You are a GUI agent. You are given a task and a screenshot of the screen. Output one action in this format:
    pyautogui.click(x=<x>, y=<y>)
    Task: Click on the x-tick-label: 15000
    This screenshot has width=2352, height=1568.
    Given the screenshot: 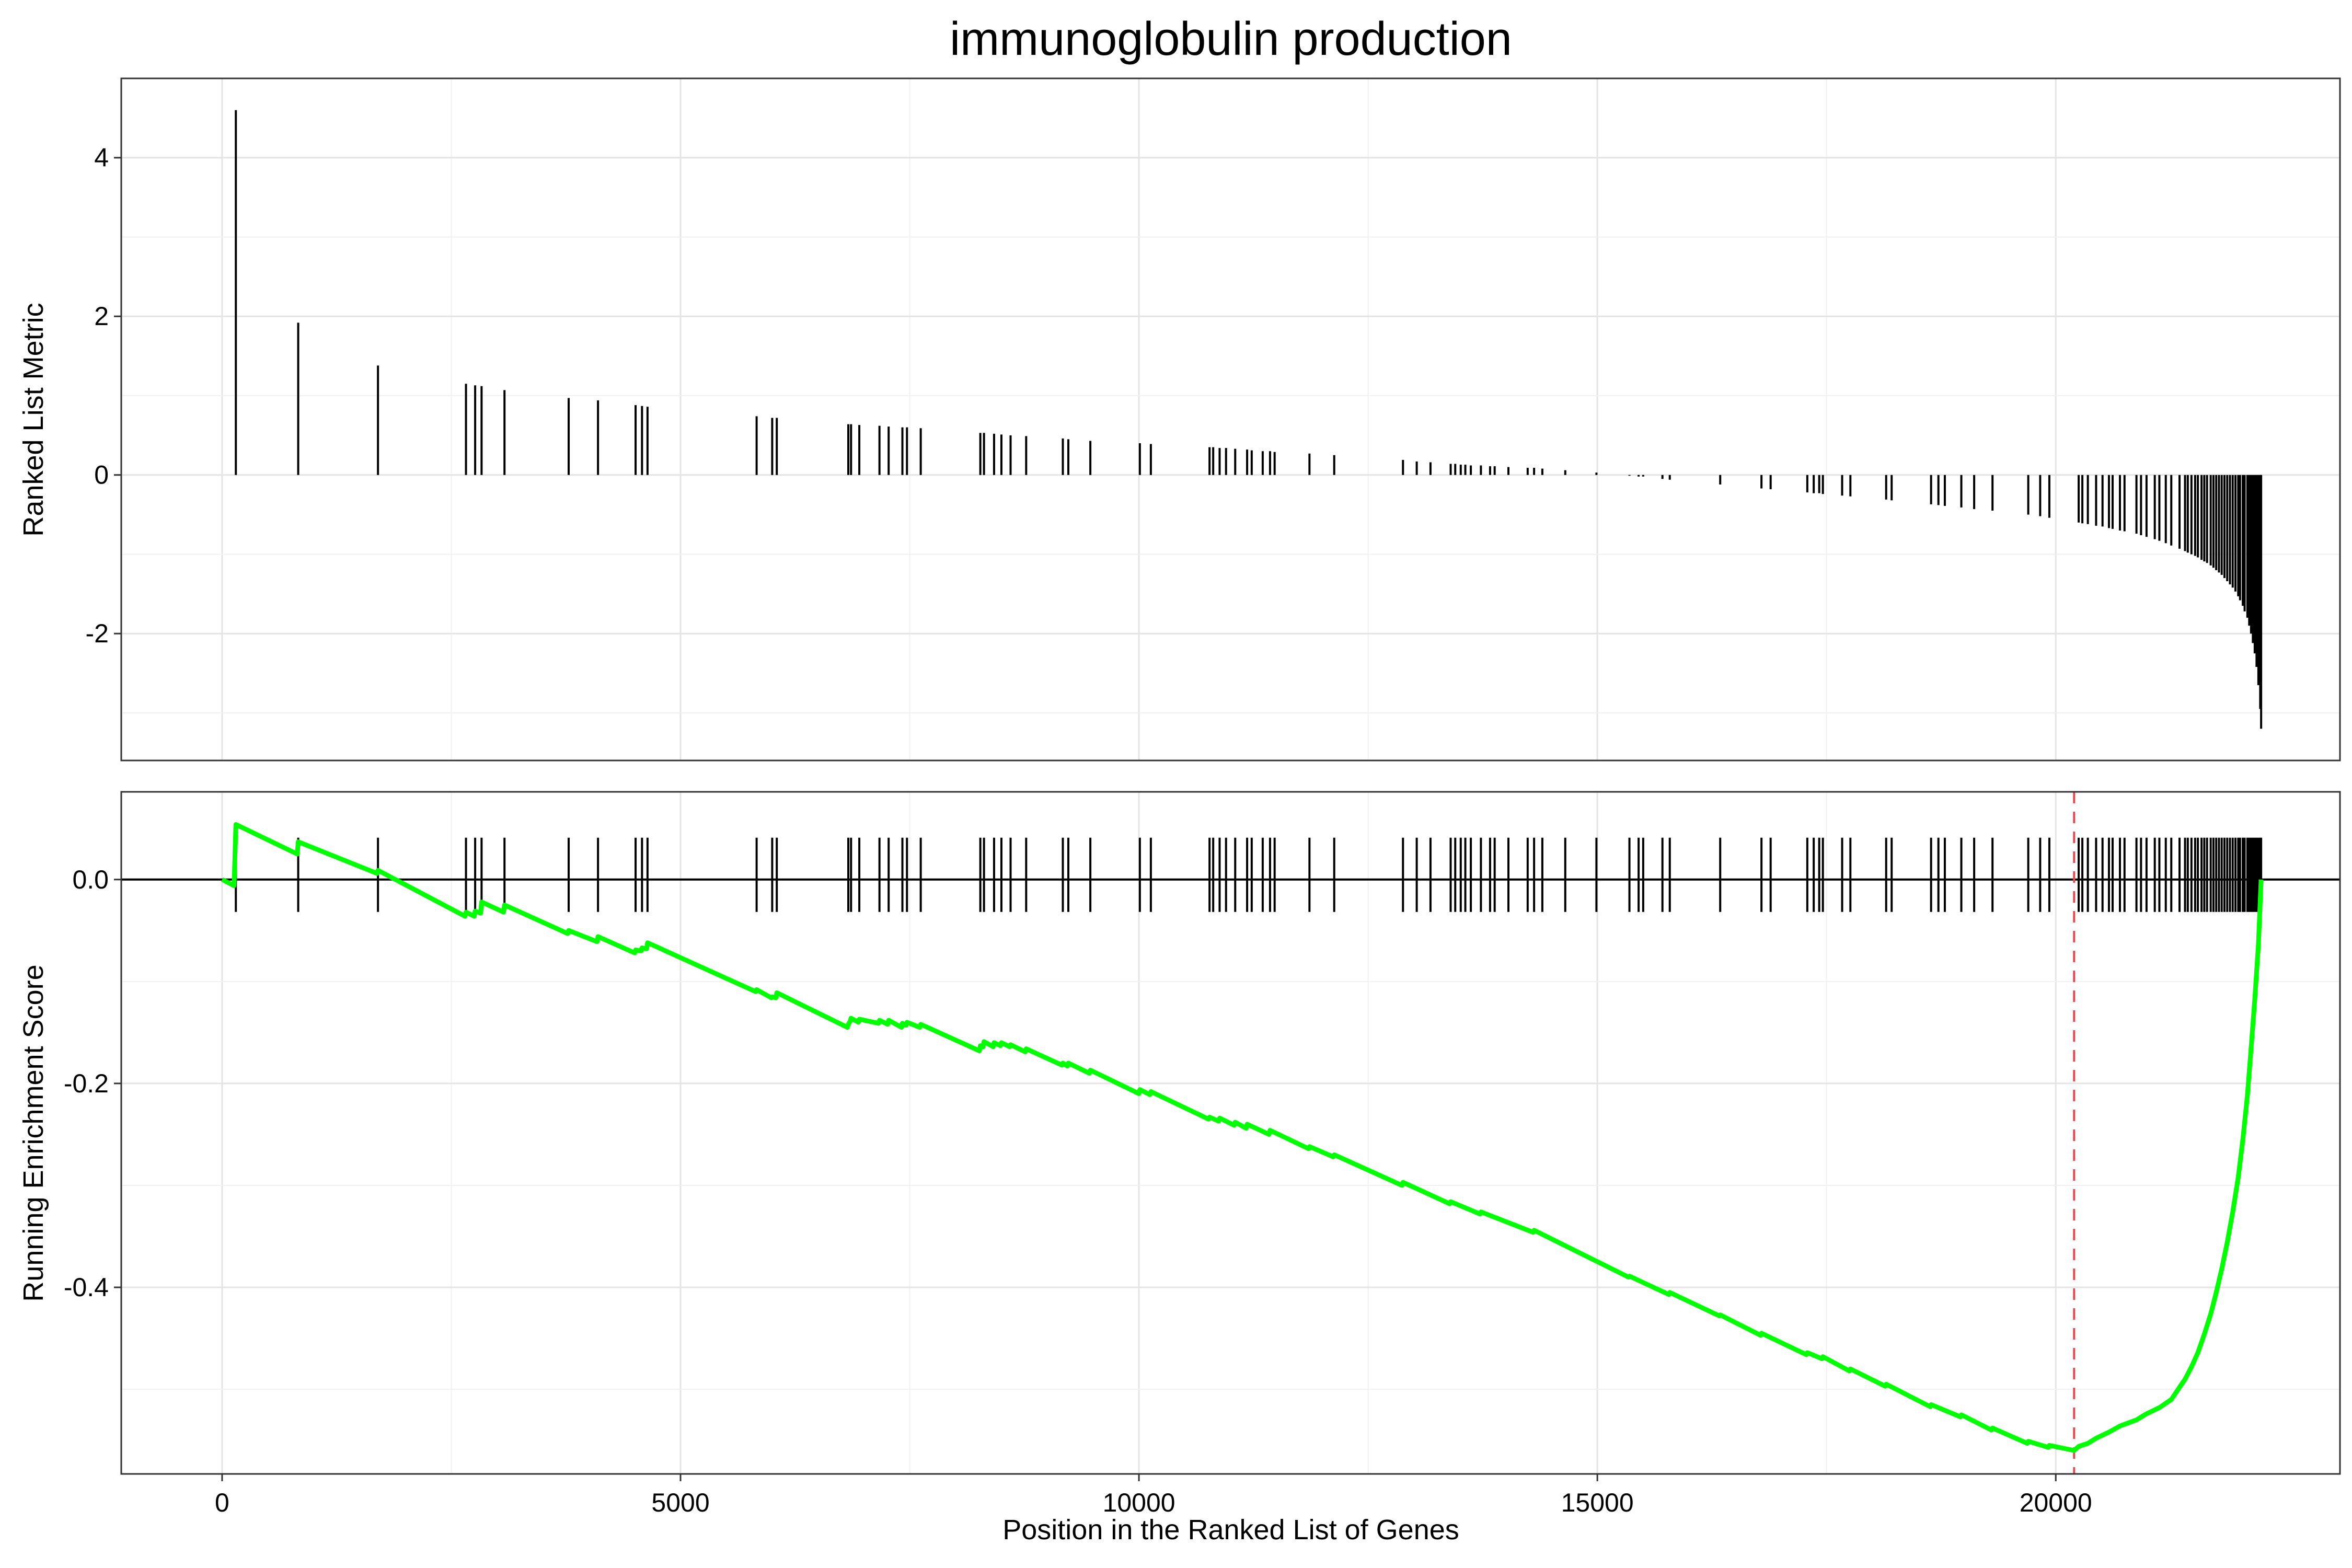 What is the action you would take?
    pyautogui.click(x=1597, y=1502)
    